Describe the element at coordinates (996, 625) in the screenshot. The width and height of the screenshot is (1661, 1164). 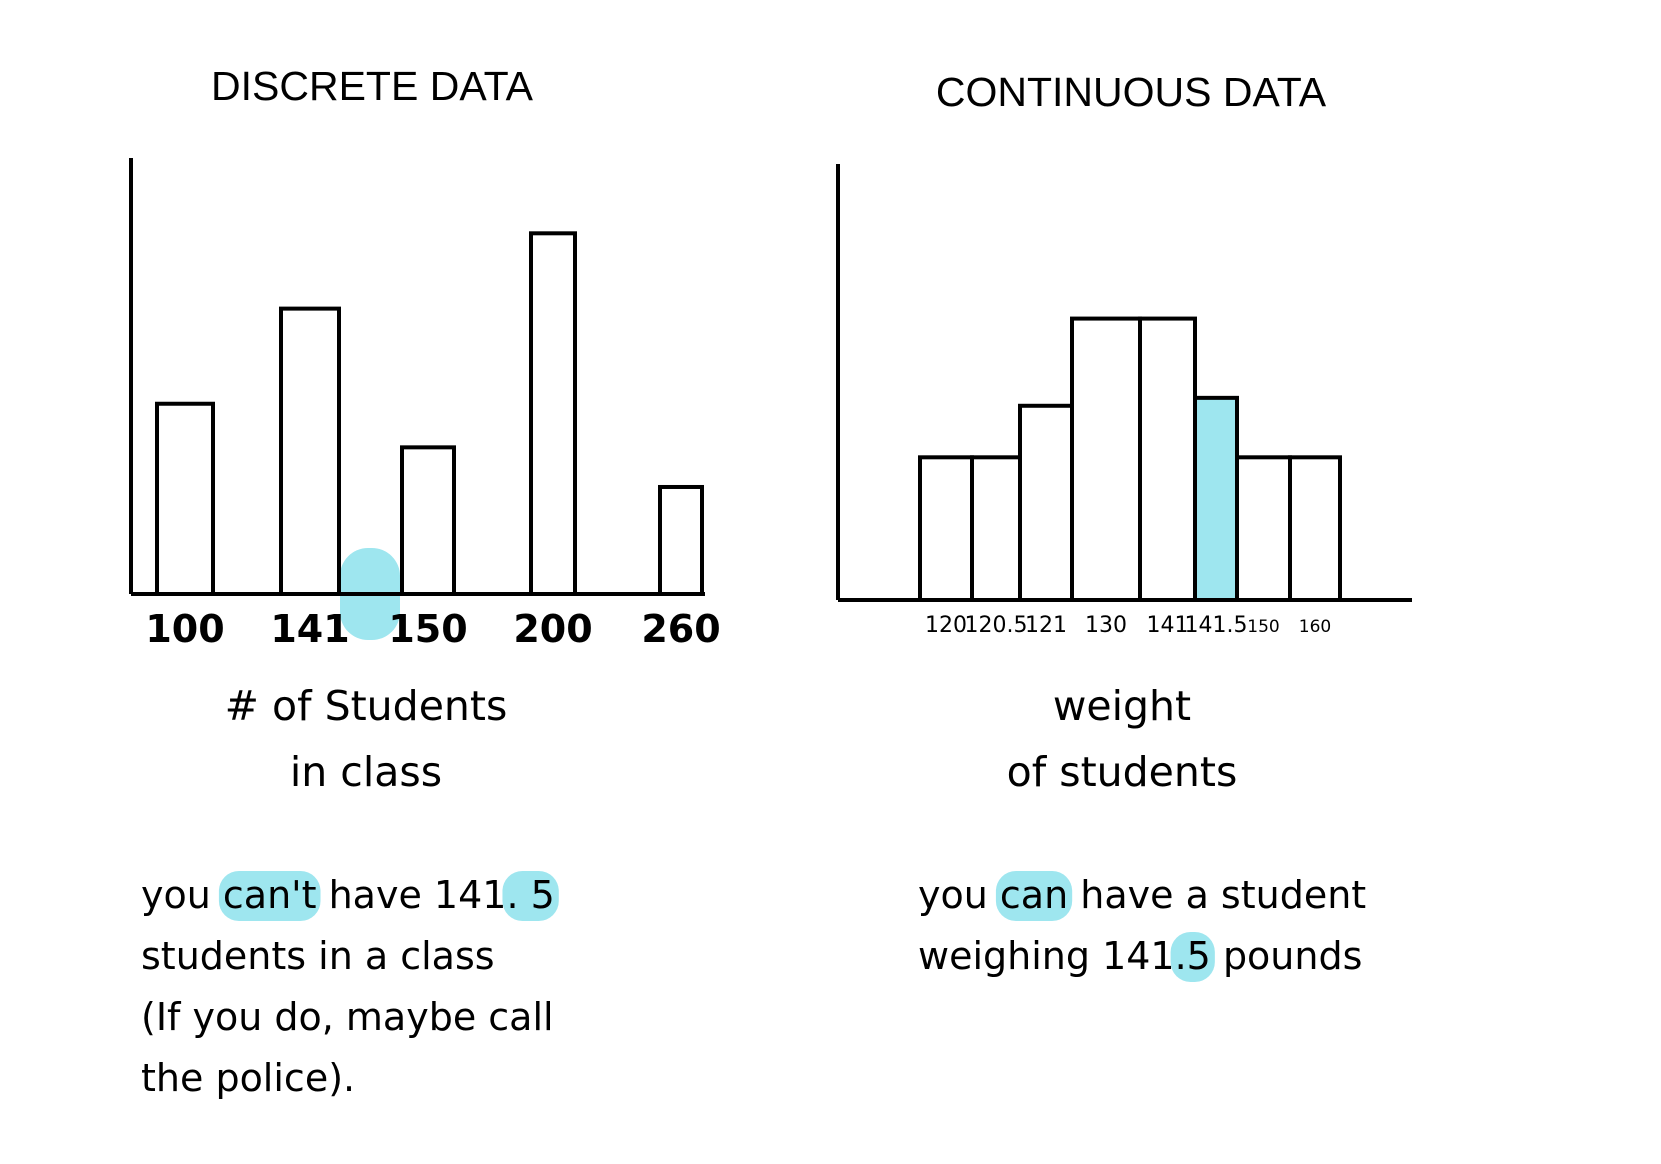
I see `continuous-tick-120-5: 120.5` at that location.